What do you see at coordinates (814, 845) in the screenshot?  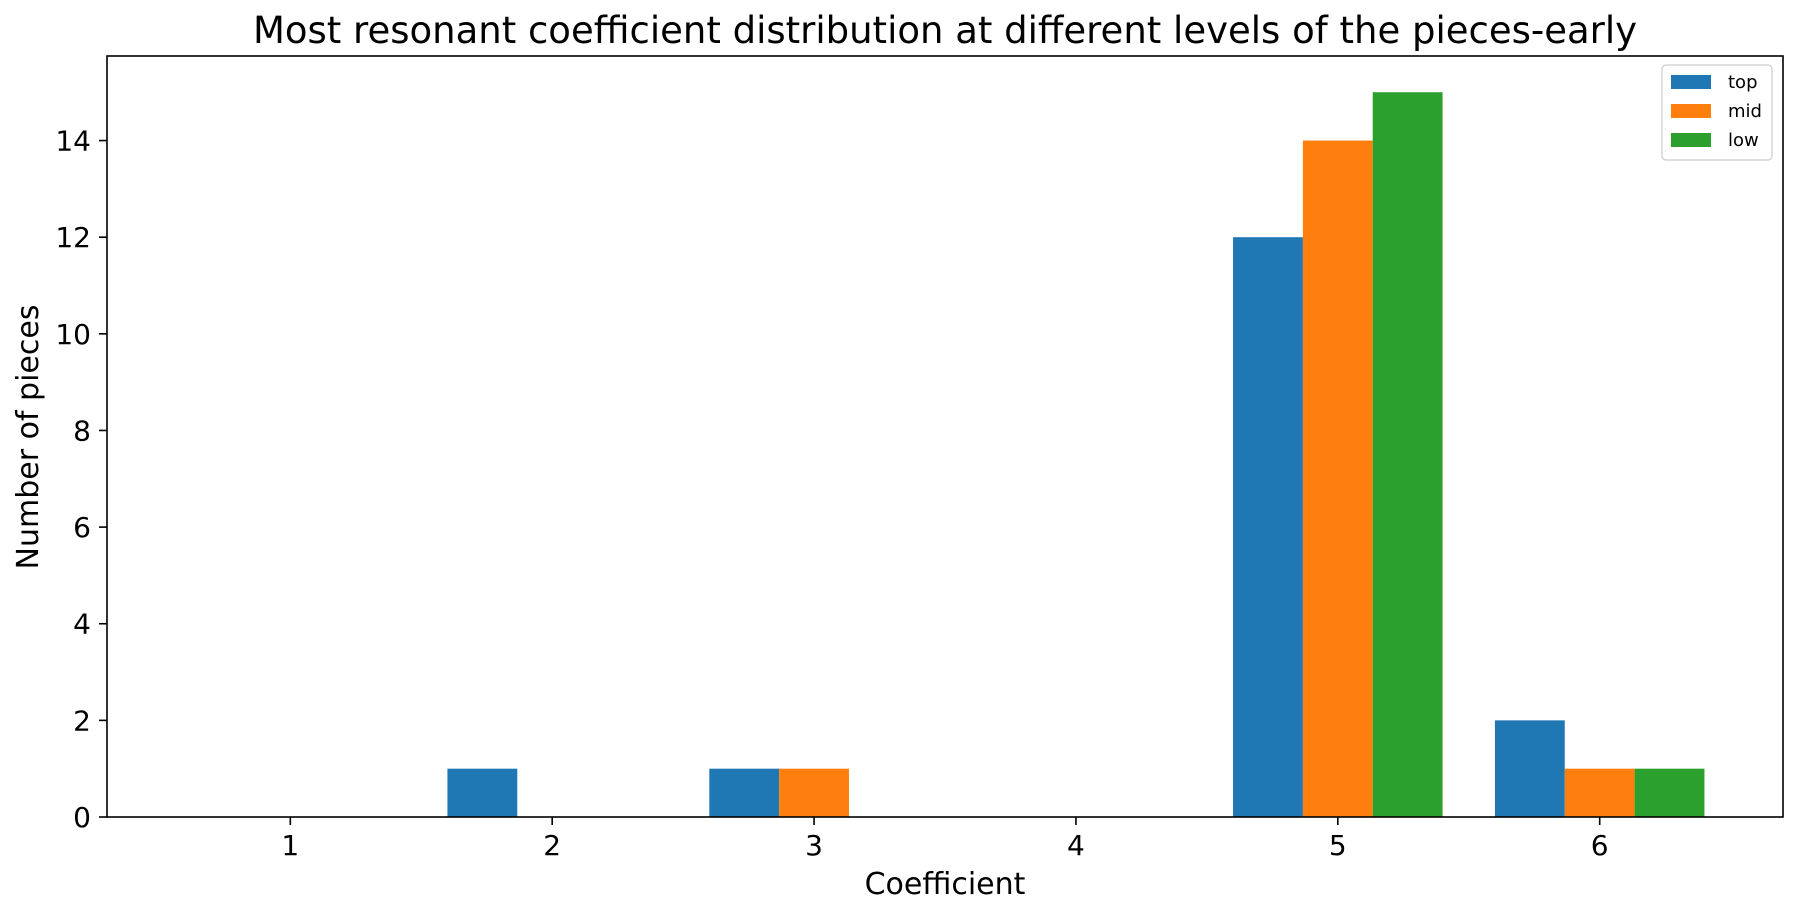 I see `x-tick-label: 3` at bounding box center [814, 845].